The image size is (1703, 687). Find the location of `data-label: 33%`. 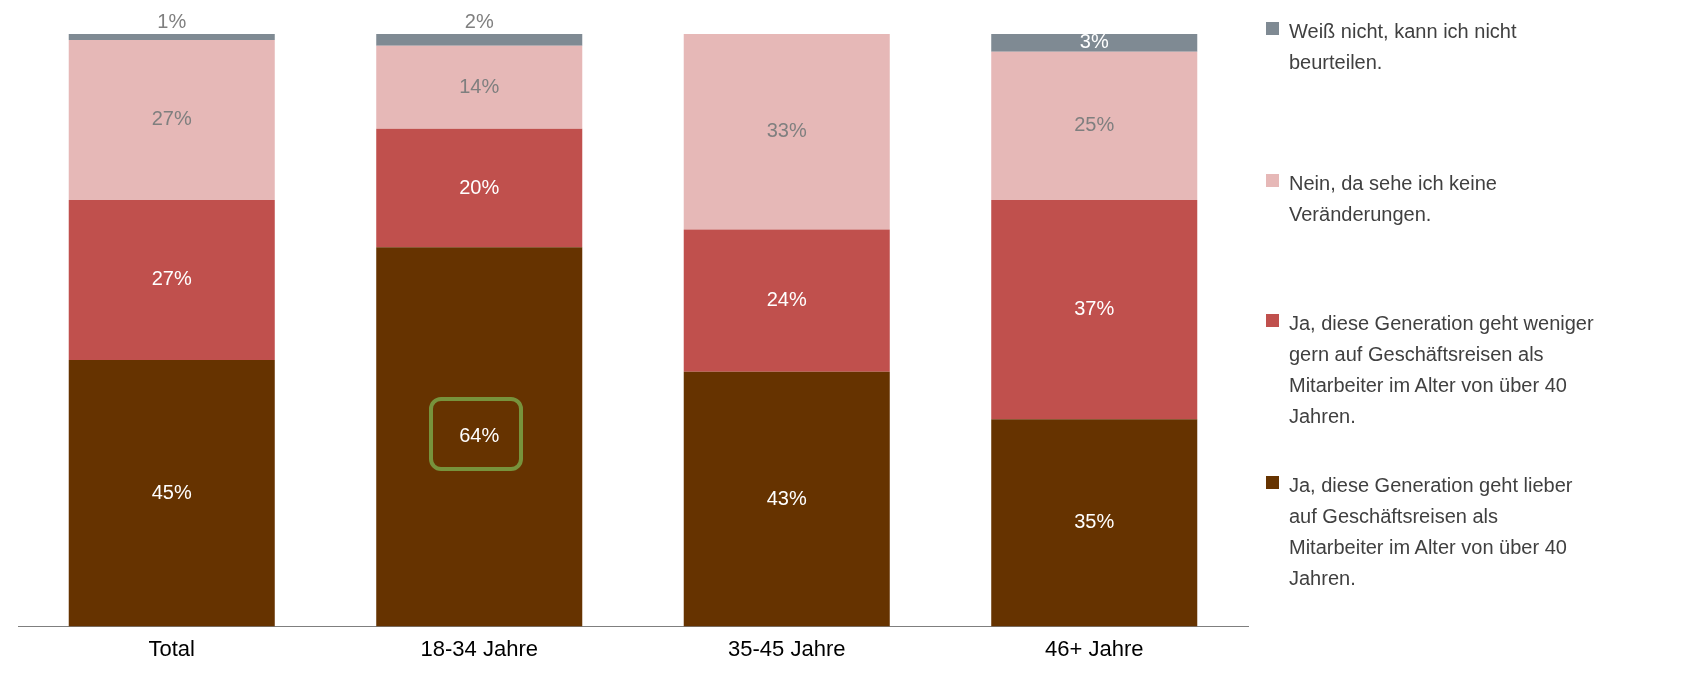

data-label: 33% is located at coordinates (786, 130).